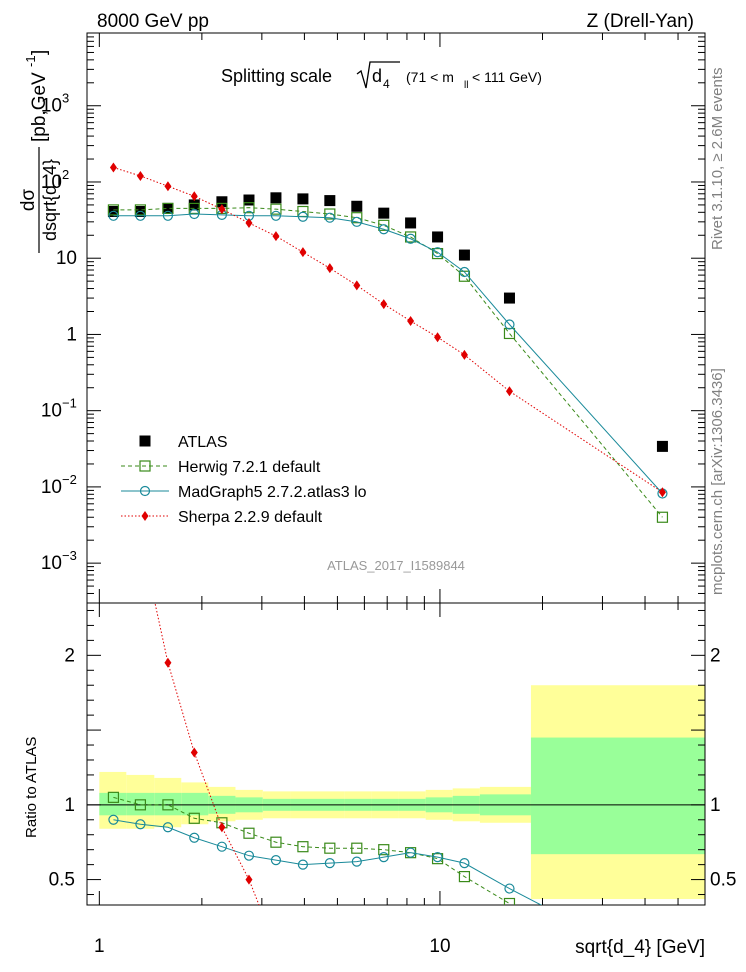 The image size is (746, 972). I want to click on y-tick-label: 1, so click(71, 334).